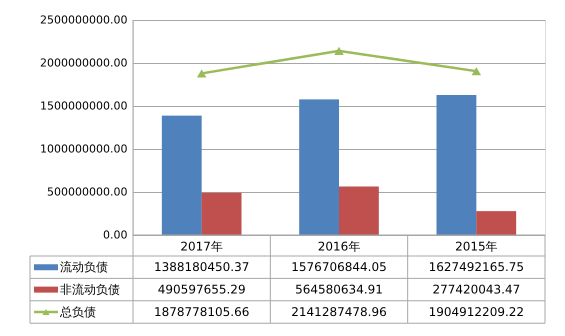 This screenshot has height=336, width=565. Describe the element at coordinates (476, 312) in the screenshot. I see `data-label: 1904912209.22` at that location.